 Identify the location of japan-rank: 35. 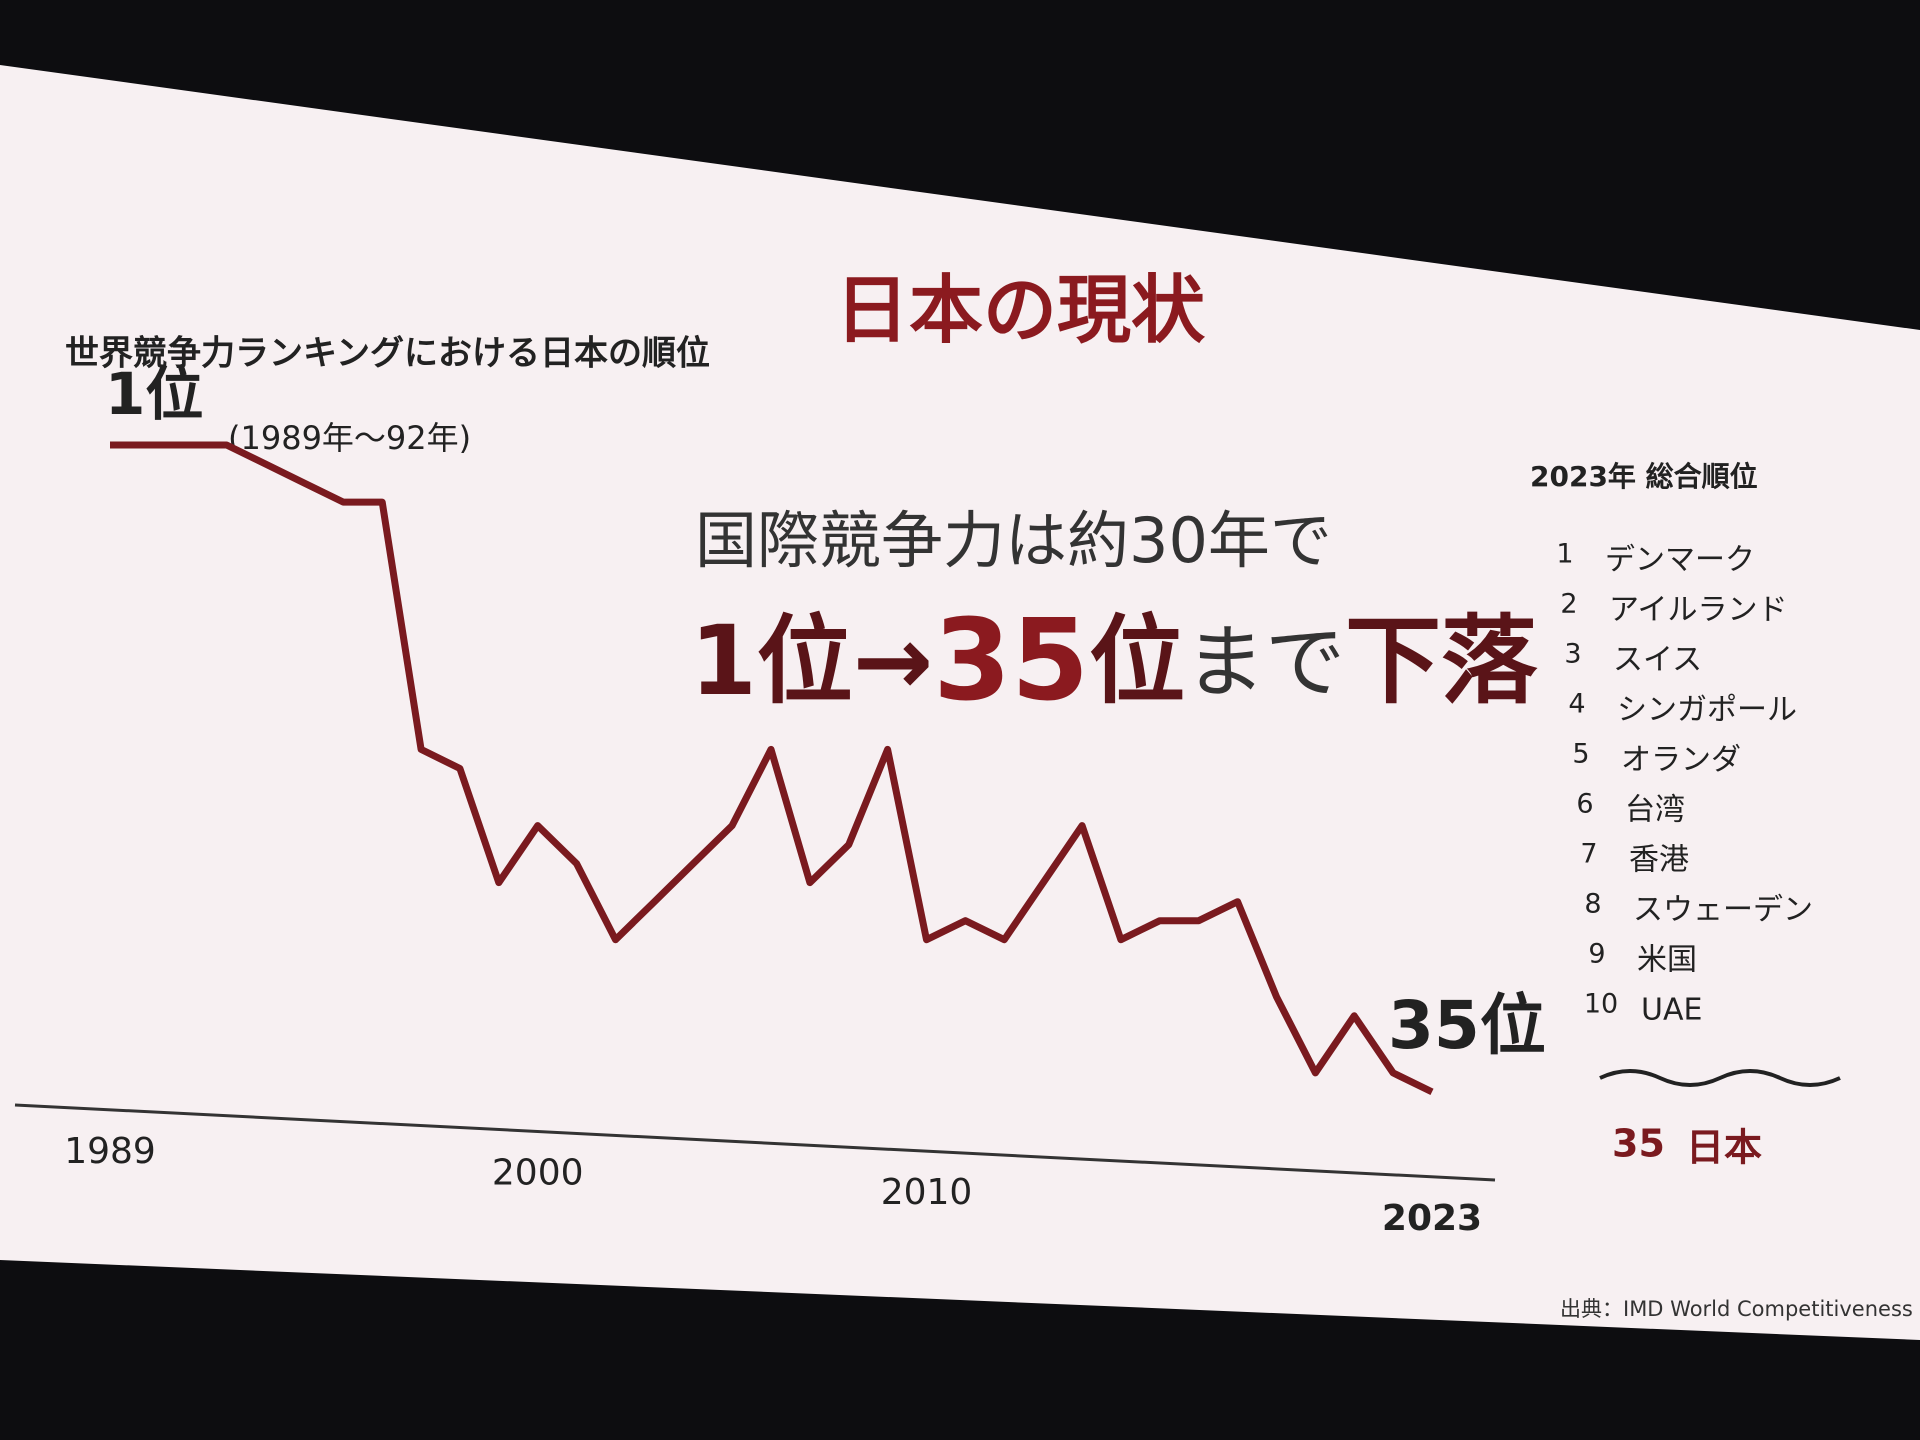
(1638, 1144).